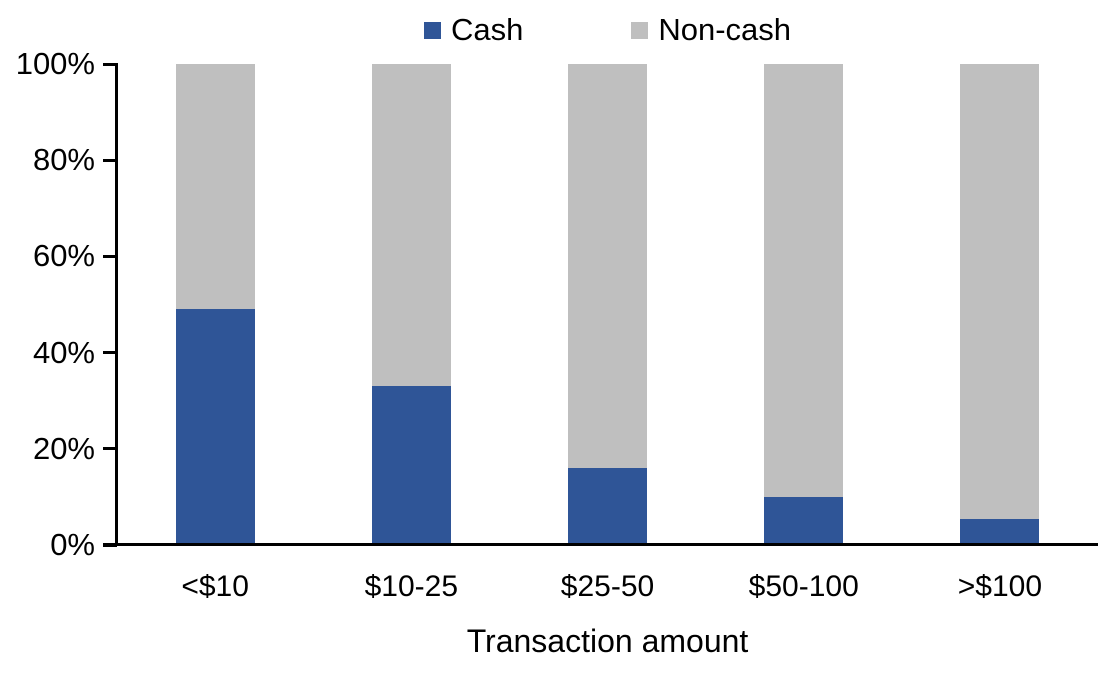  I want to click on x-axis-labels: <$10 $10-25 $25-50 $50-100 >$100, so click(607, 587).